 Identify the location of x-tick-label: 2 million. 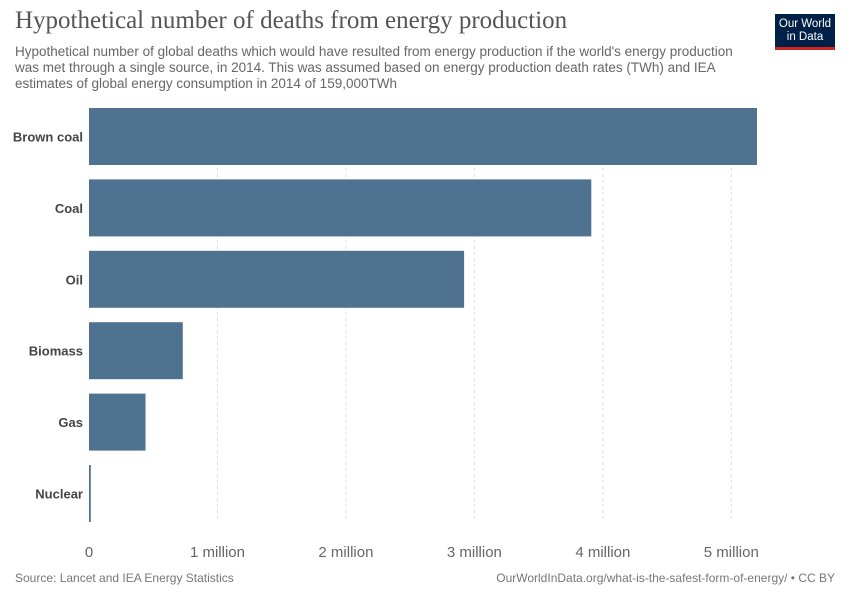
(345, 552).